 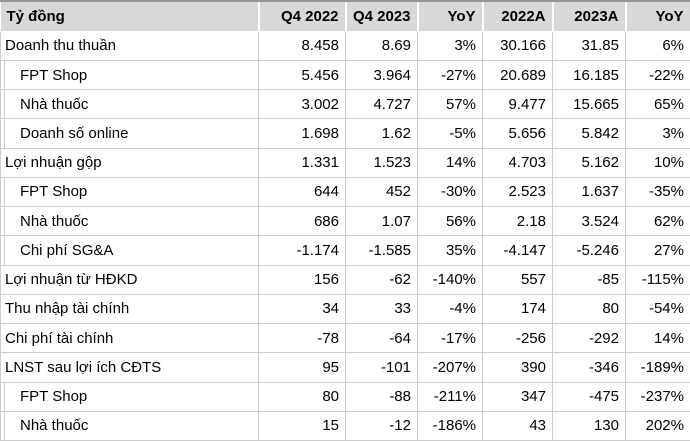 What do you see at coordinates (381, 250) in the screenshot?
I see `value-cell: -1.585` at bounding box center [381, 250].